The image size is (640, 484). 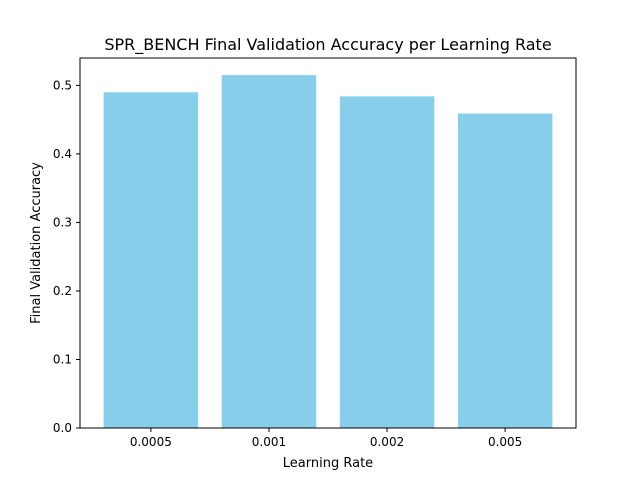 What do you see at coordinates (151, 442) in the screenshot?
I see `x-tick-label: 0.0005` at bounding box center [151, 442].